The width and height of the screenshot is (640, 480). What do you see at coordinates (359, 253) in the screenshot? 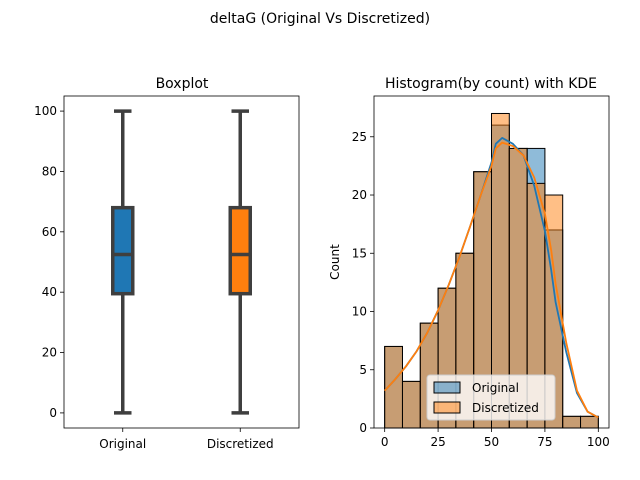
I see `histogram-ytick-label: 15` at bounding box center [359, 253].